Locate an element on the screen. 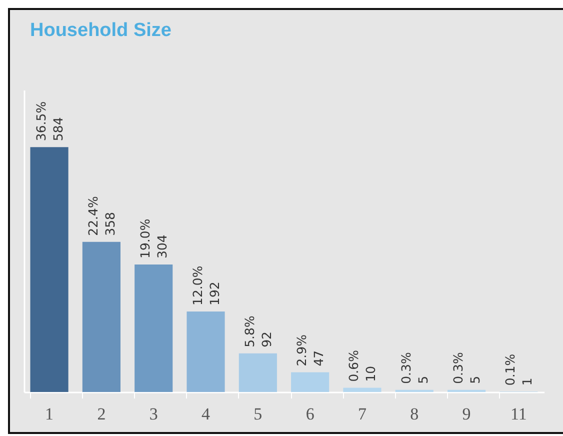 Image resolution: width=563 pixels, height=436 pixels. data-label: 1 is located at coordinates (527, 382).